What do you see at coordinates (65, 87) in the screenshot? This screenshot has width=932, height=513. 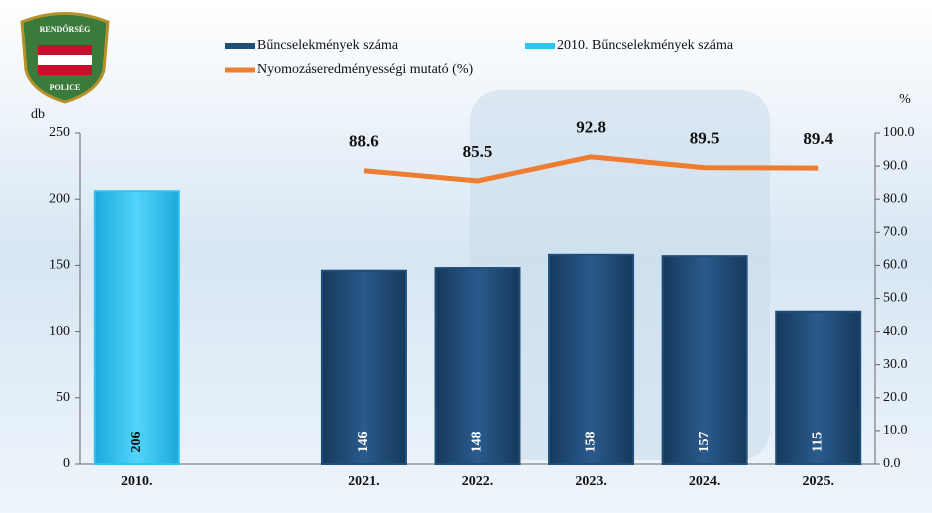 I see `logo-bottom: POLICE` at bounding box center [65, 87].